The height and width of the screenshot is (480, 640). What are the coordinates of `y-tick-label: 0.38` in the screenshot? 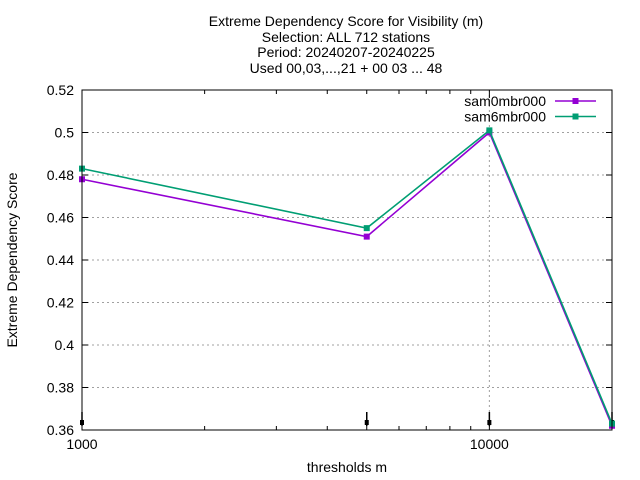 It's located at (60, 388).